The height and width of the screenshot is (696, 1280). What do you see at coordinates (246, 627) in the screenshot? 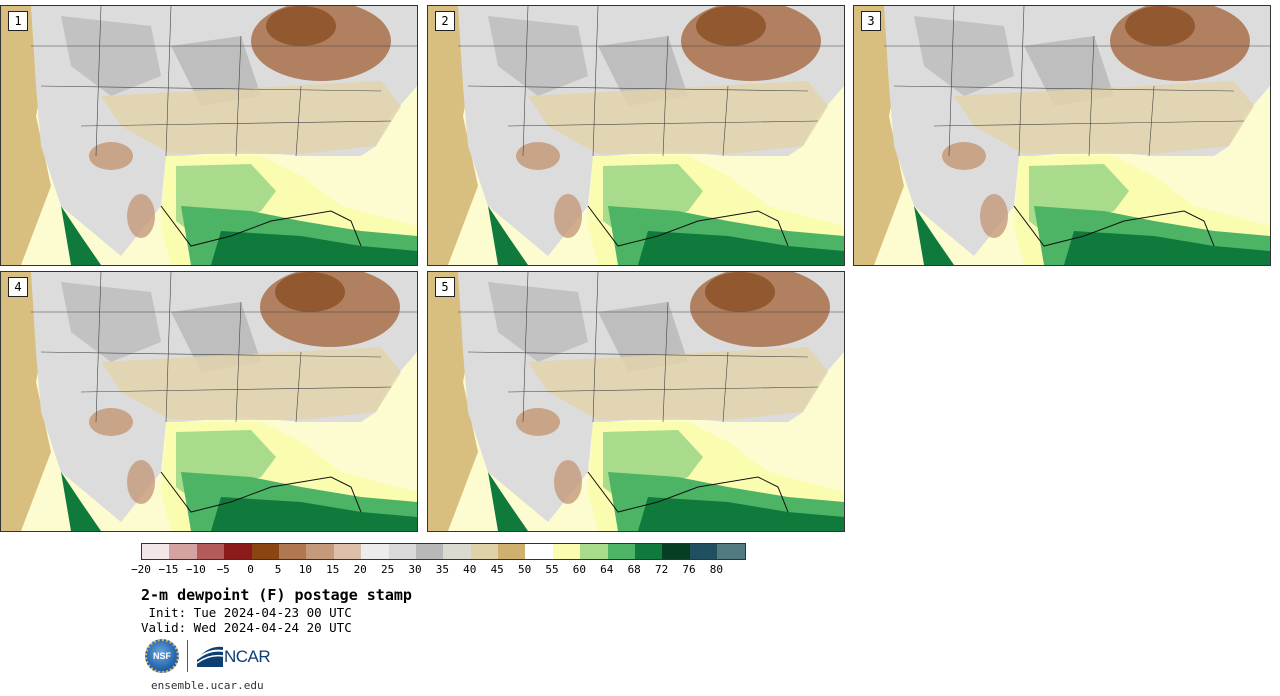
I see `valid-time: Valid: Wed 2024-04-24 20 UTC` at bounding box center [246, 627].